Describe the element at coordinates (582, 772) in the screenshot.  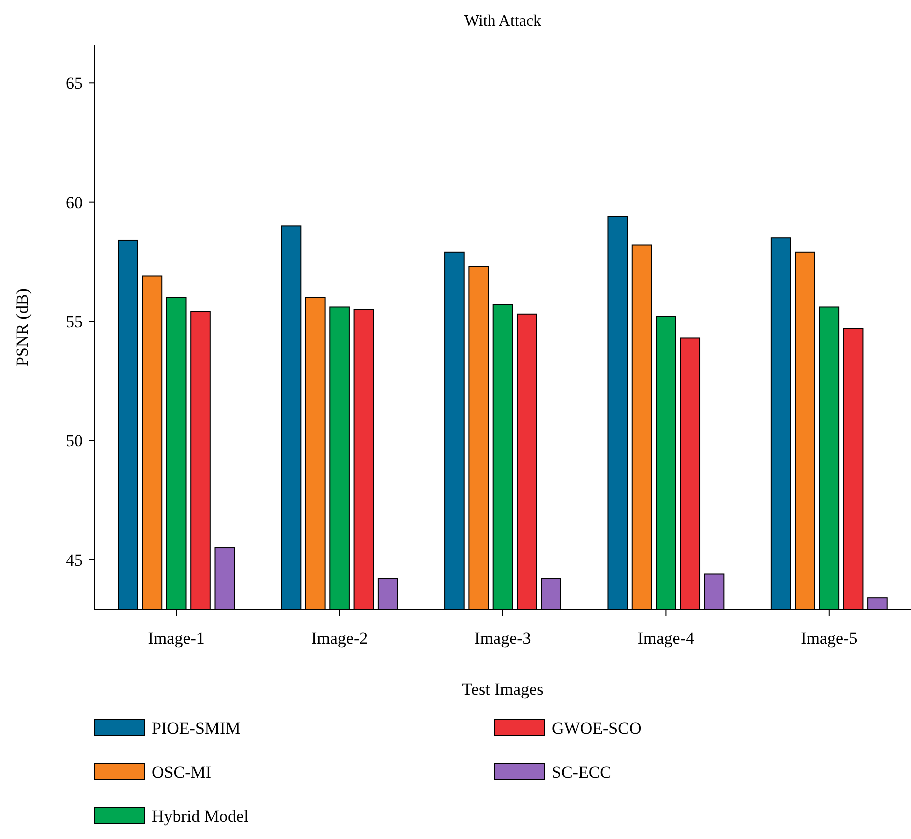
I see `legend-label: SC-ECC` at that location.